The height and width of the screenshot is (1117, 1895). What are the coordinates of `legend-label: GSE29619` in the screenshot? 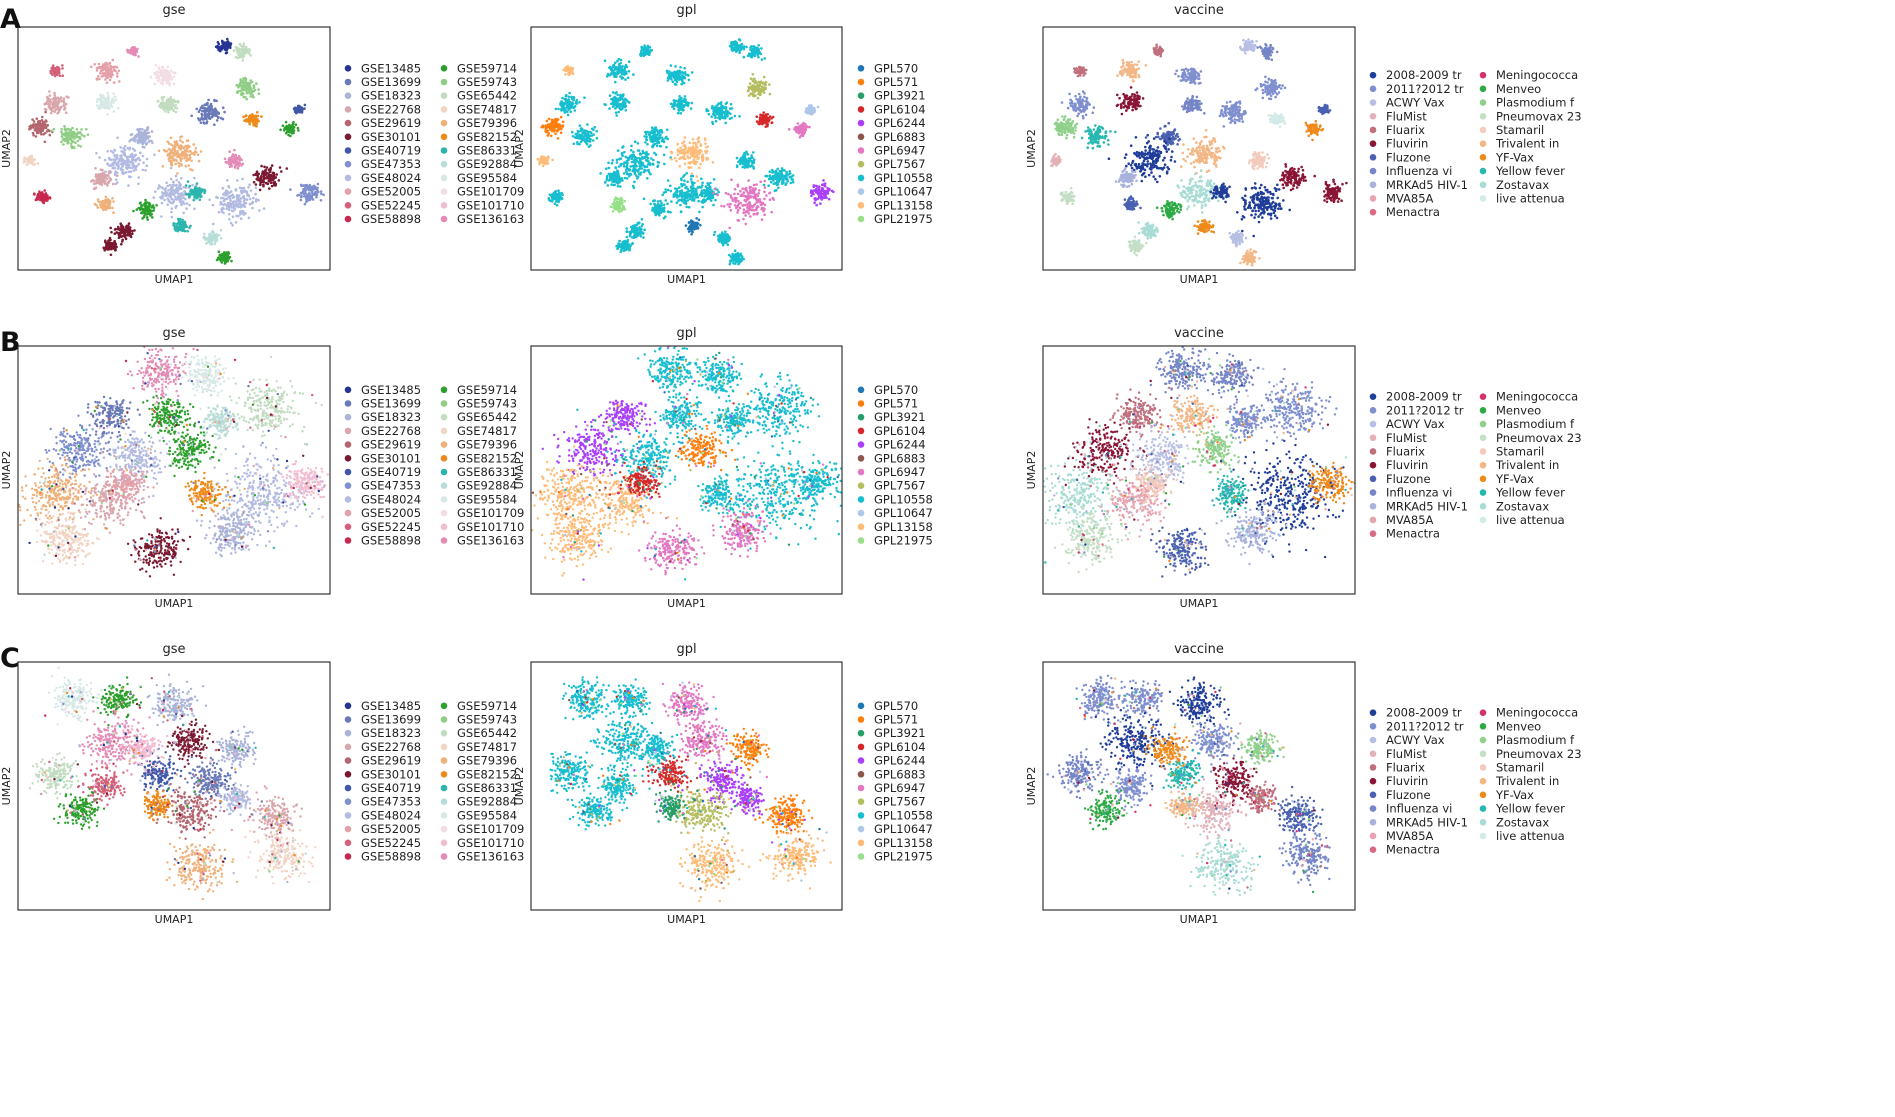 It's located at (391, 123).